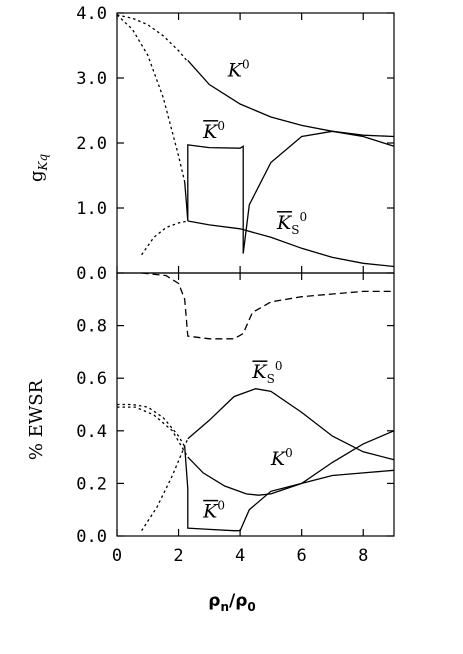 The height and width of the screenshot is (654, 463). Describe the element at coordinates (267, 306) in the screenshot. I see `series-line-k0bar-sum-longdash` at that location.